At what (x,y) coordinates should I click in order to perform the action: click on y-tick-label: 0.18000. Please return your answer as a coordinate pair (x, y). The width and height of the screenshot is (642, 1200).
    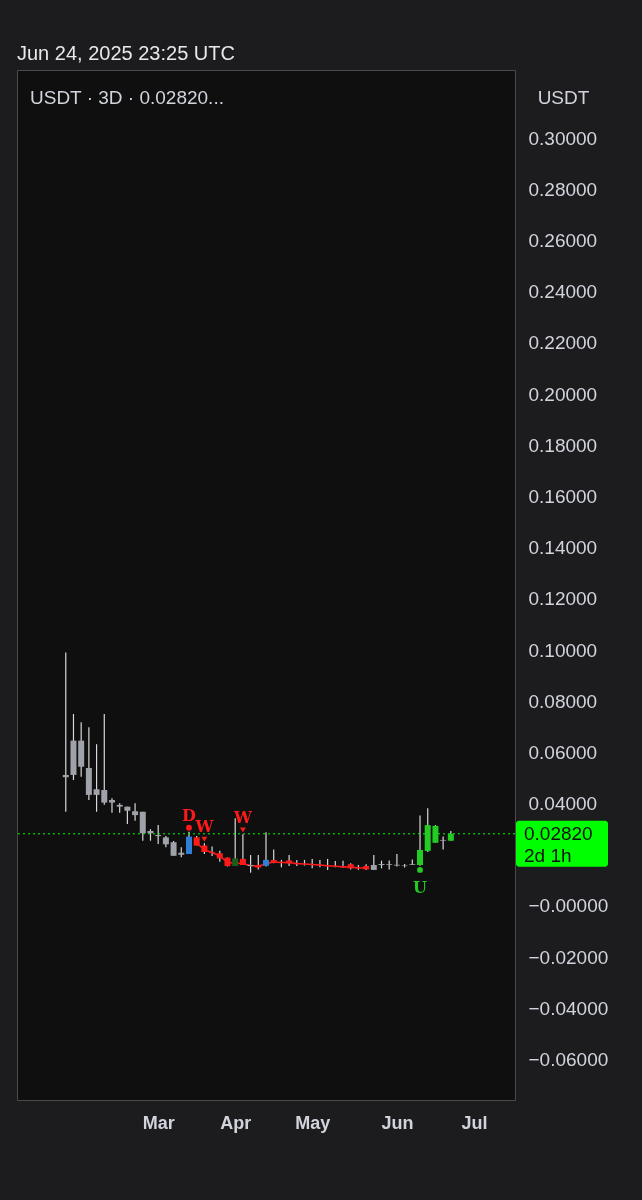
    Looking at the image, I should click on (563, 445).